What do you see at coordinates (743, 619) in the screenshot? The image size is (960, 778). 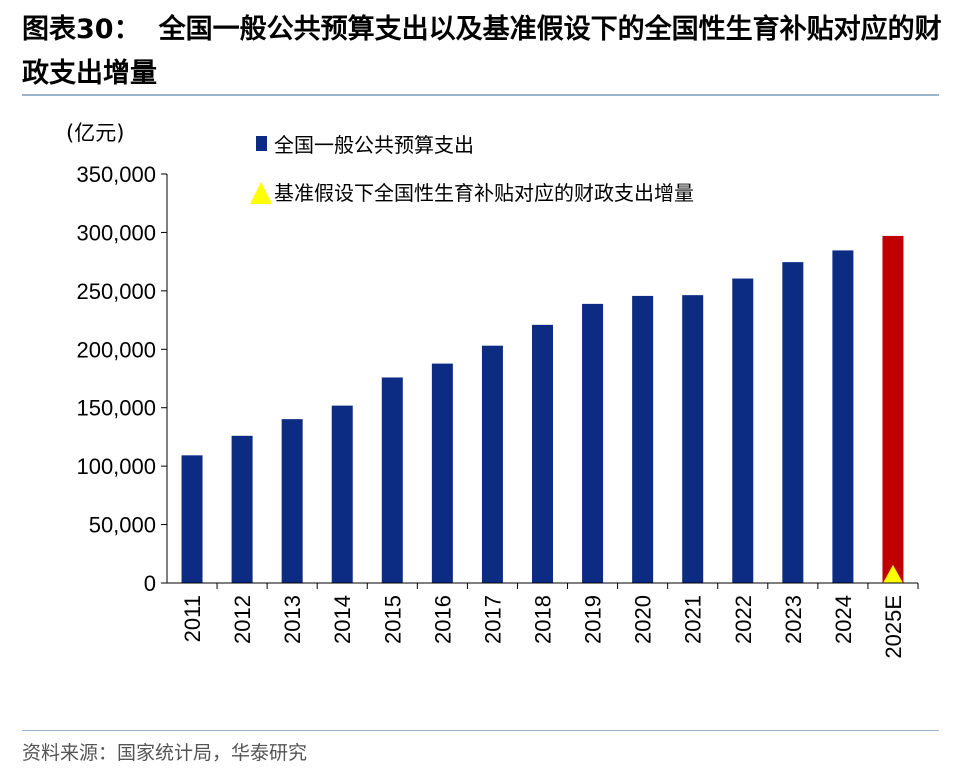 I see `x-tick-label: 2022` at bounding box center [743, 619].